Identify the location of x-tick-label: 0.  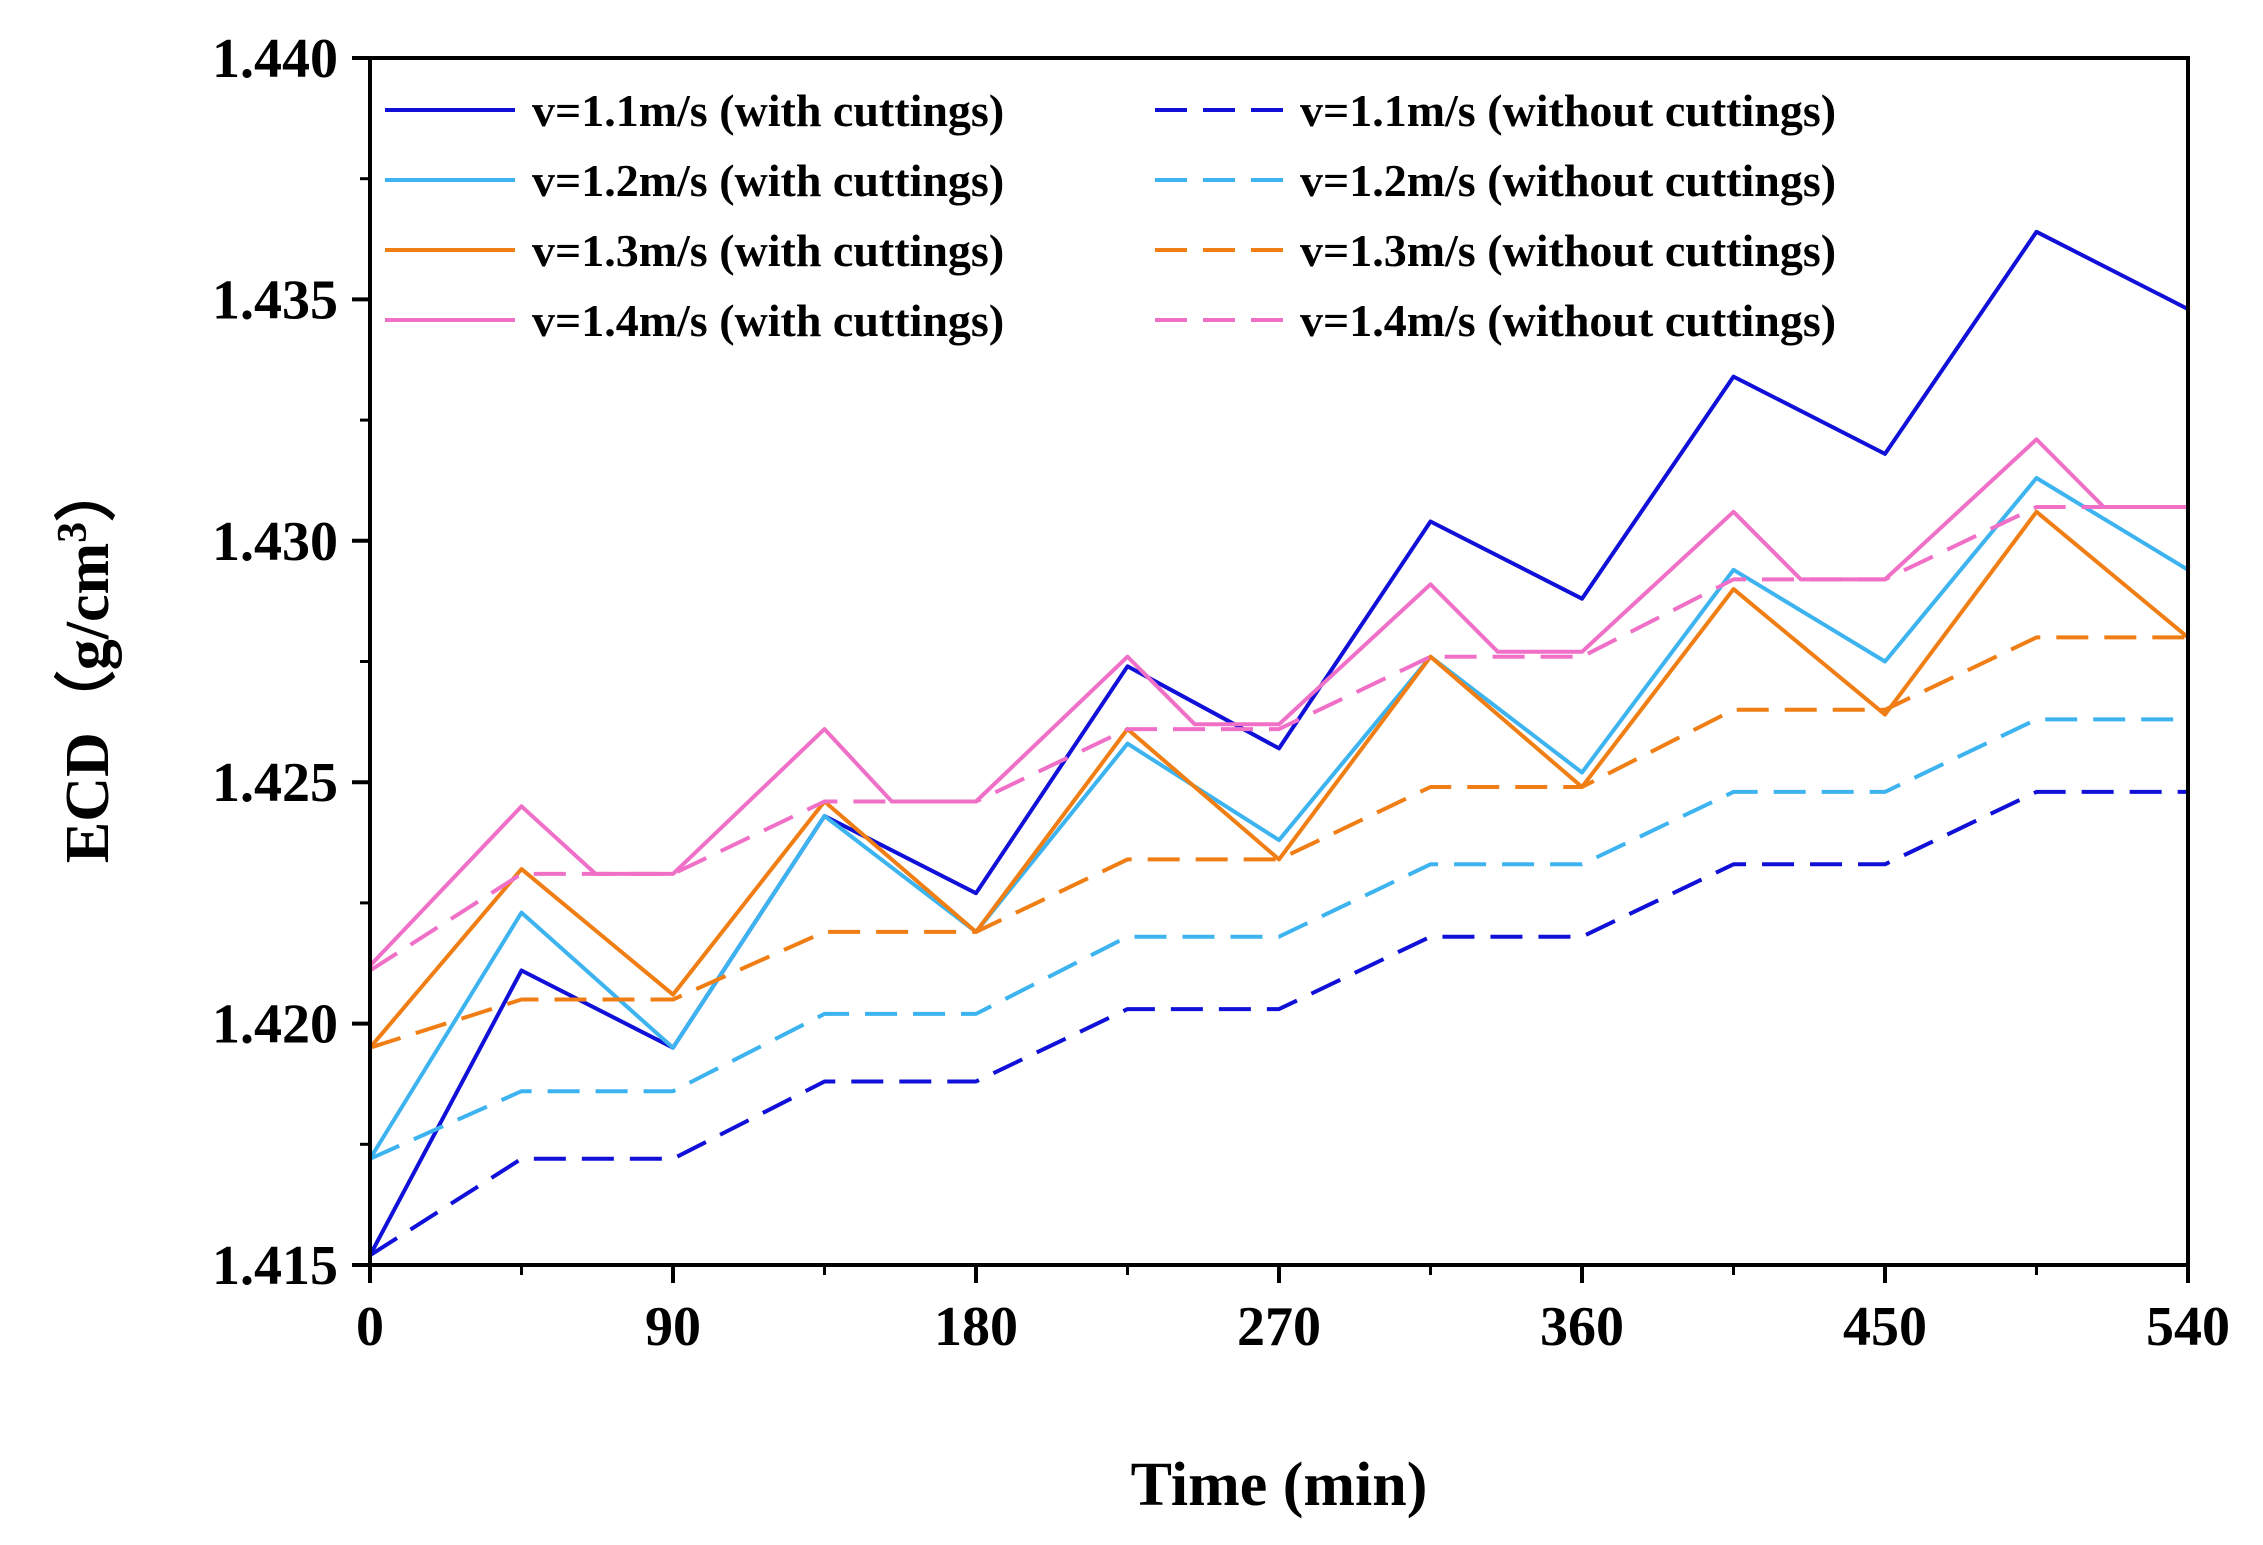
(370, 1327).